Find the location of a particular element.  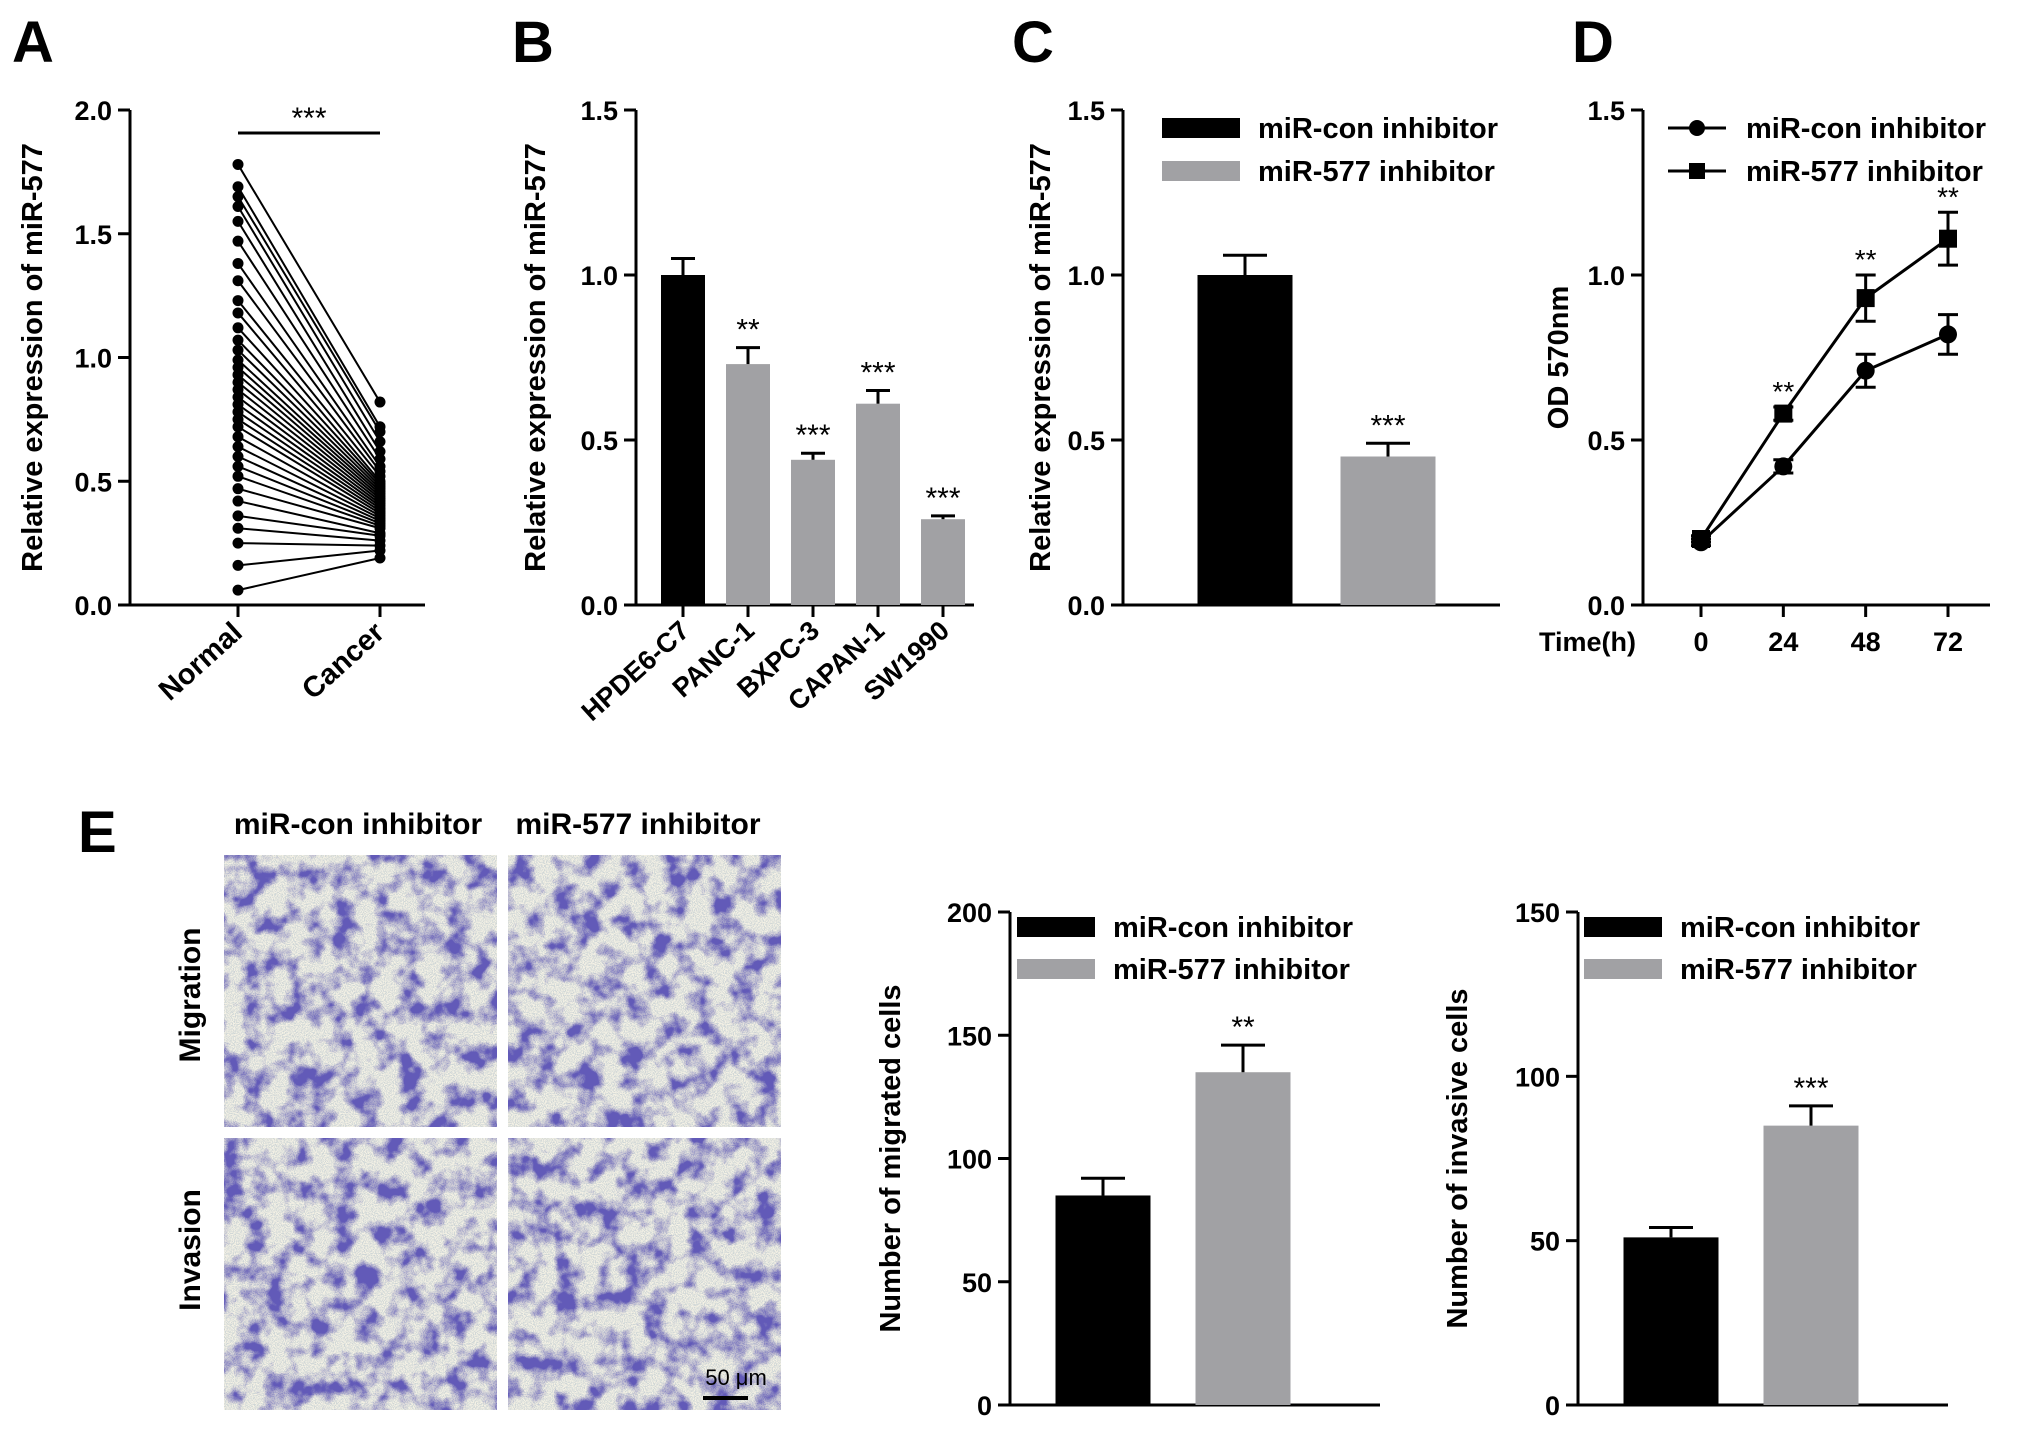

x-tick-label: 72 is located at coordinates (1948, 642).